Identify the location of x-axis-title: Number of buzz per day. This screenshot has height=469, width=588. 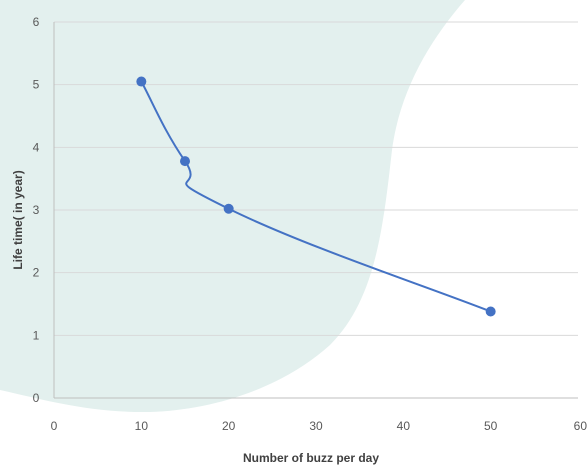
(311, 458).